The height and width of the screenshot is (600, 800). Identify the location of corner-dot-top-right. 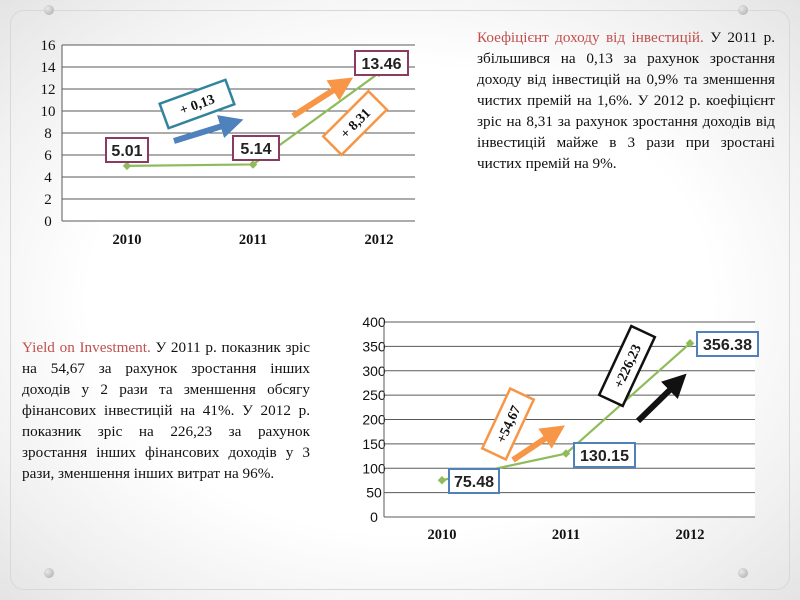
(743, 10).